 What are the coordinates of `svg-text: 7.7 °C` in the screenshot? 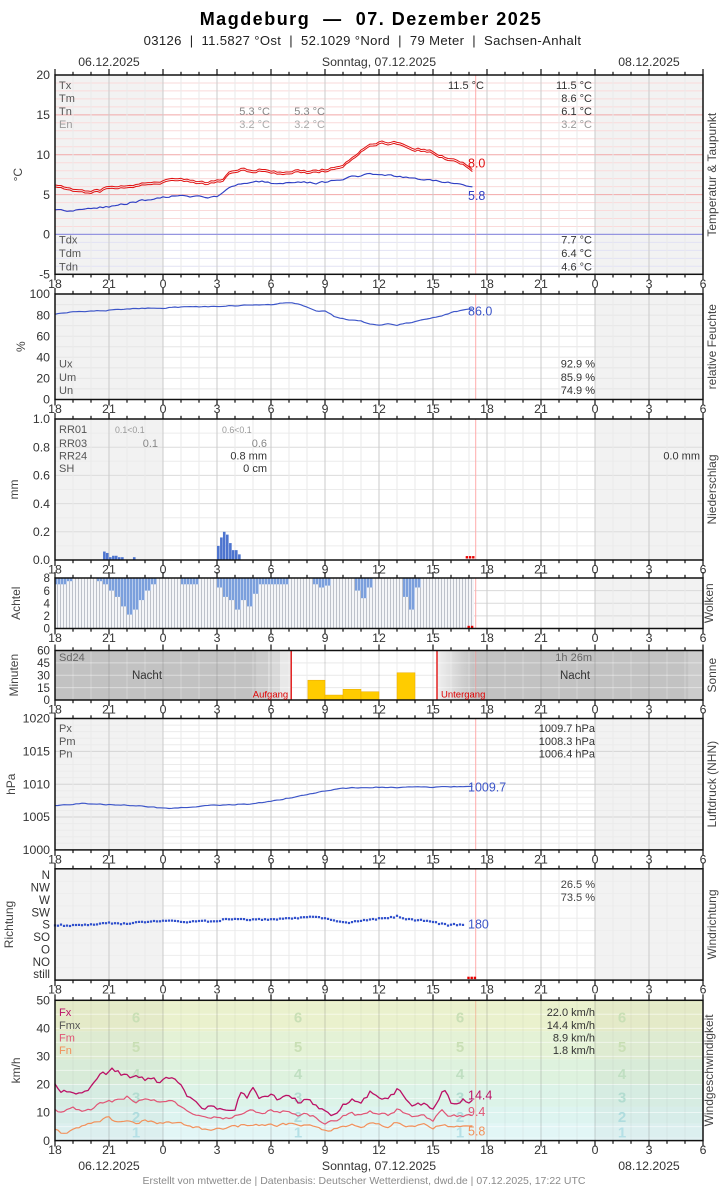 It's located at (576, 241).